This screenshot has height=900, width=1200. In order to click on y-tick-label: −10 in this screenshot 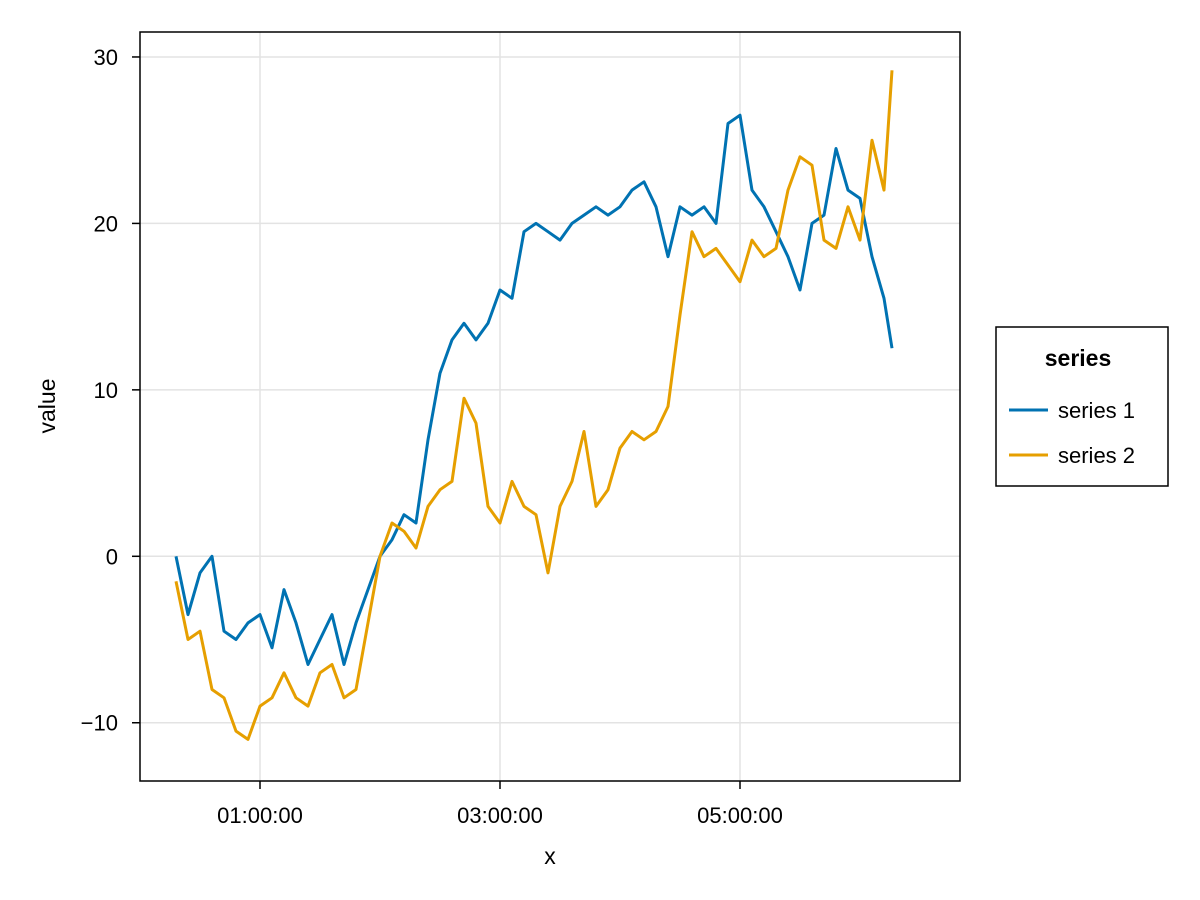, I will do `click(99, 723)`.